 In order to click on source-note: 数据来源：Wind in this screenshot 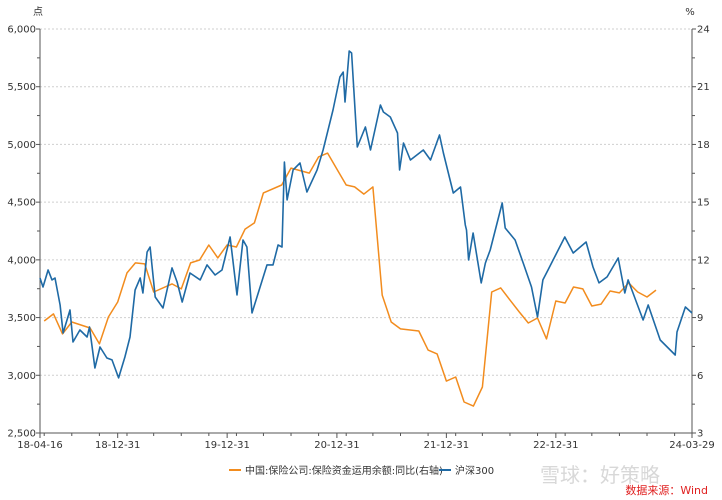, I will do `click(666, 490)`.